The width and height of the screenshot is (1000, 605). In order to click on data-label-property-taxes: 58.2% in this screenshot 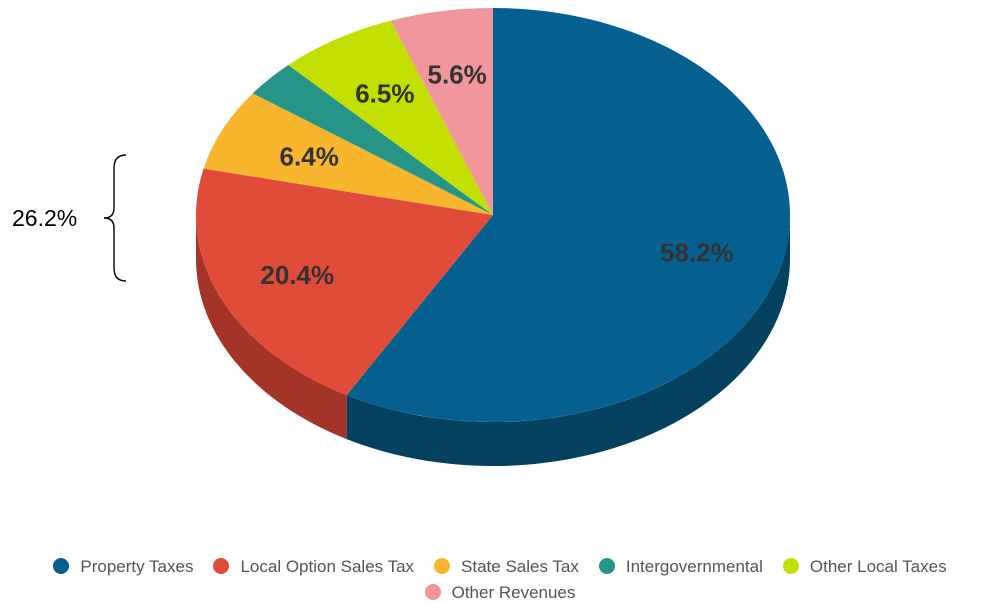, I will do `click(697, 252)`.